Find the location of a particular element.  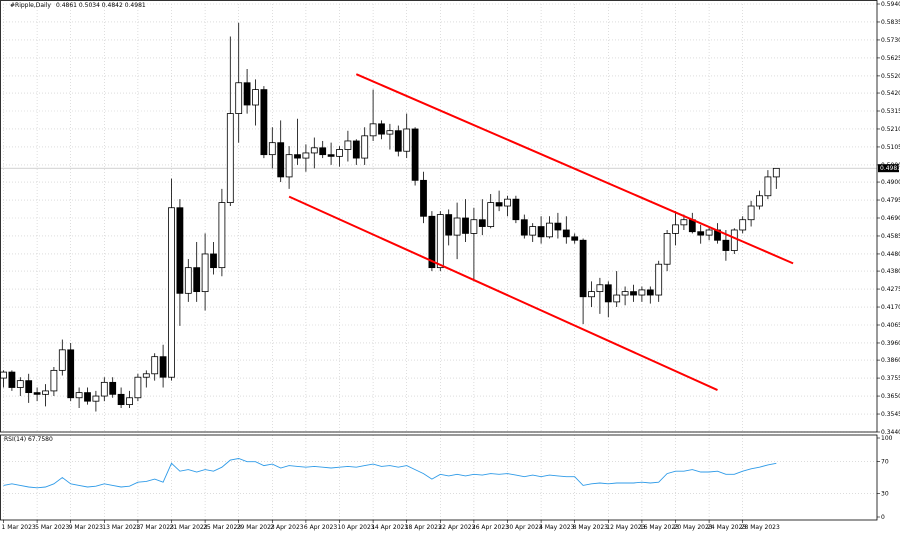

price-tick-label: 0.5625 is located at coordinates (890, 58).